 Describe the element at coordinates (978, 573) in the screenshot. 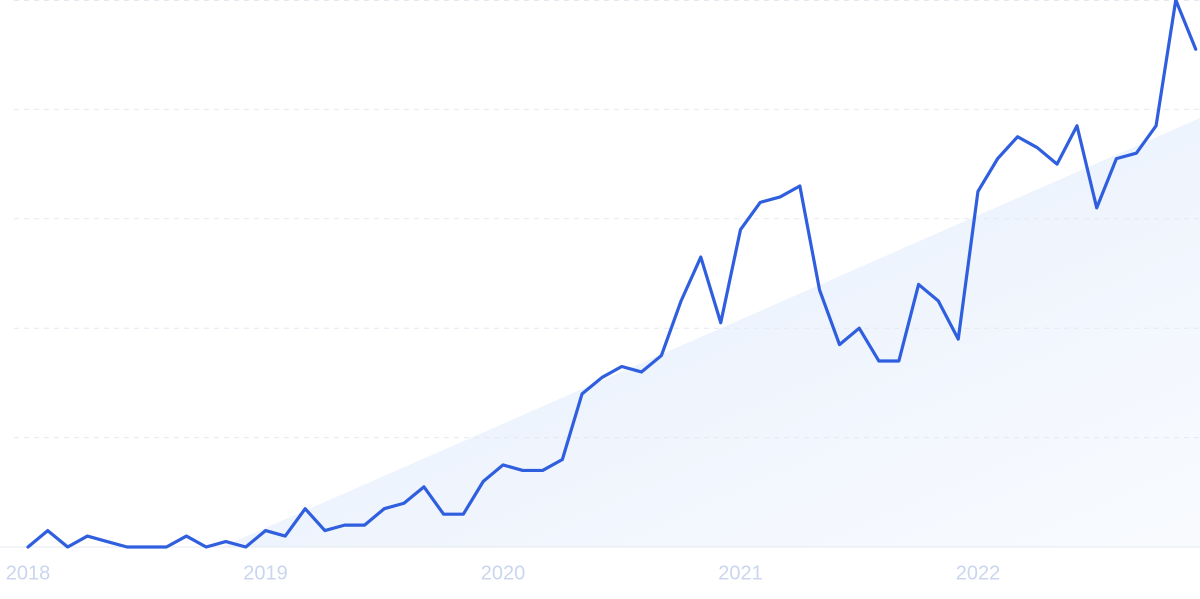

I see `x-tick-label: 2022` at that location.